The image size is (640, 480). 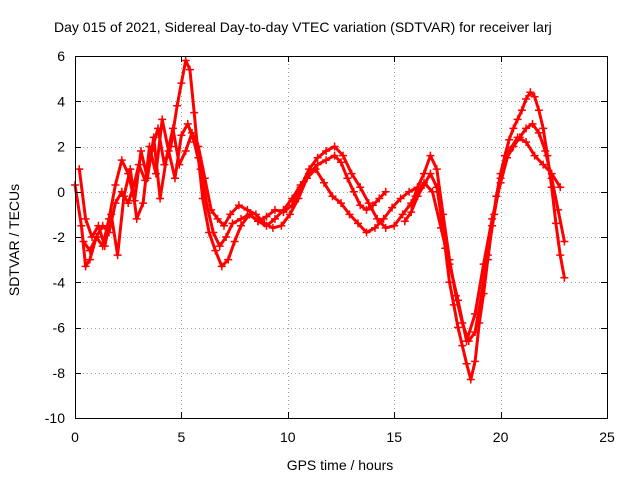 What do you see at coordinates (14, 240) in the screenshot?
I see `y-axis-label: SDTVAR / TECUs` at bounding box center [14, 240].